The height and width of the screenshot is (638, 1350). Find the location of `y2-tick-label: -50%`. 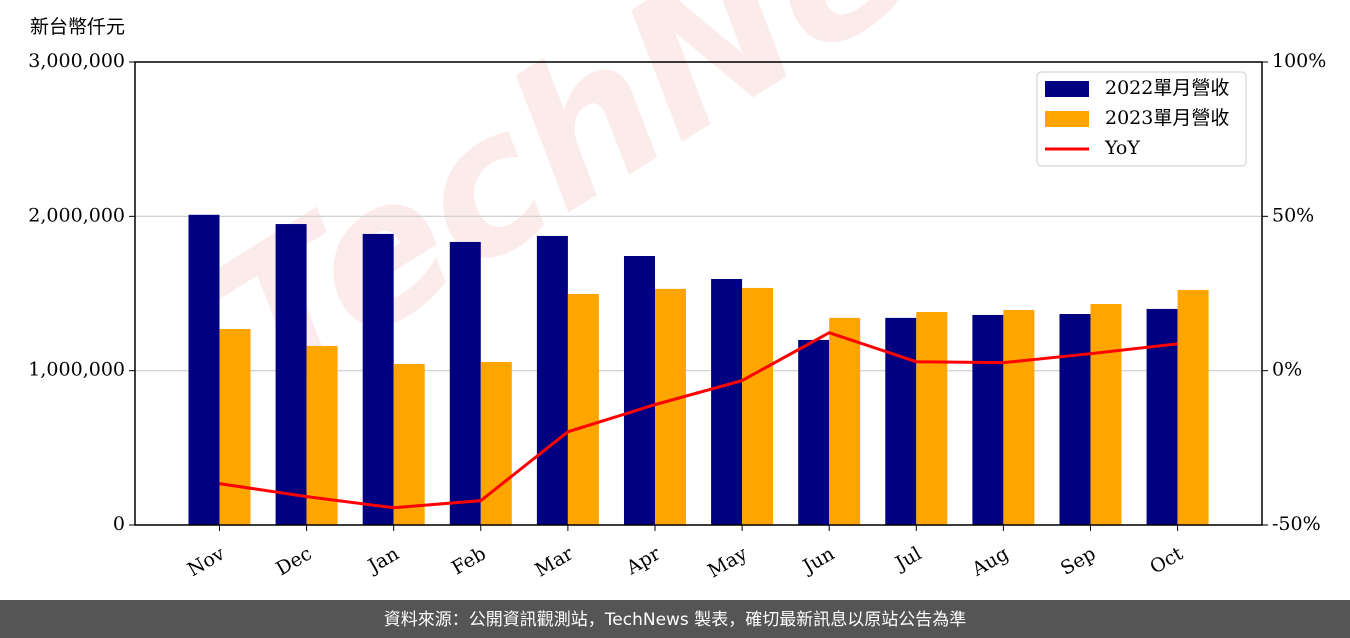

y2-tick-label: -50% is located at coordinates (1296, 524).